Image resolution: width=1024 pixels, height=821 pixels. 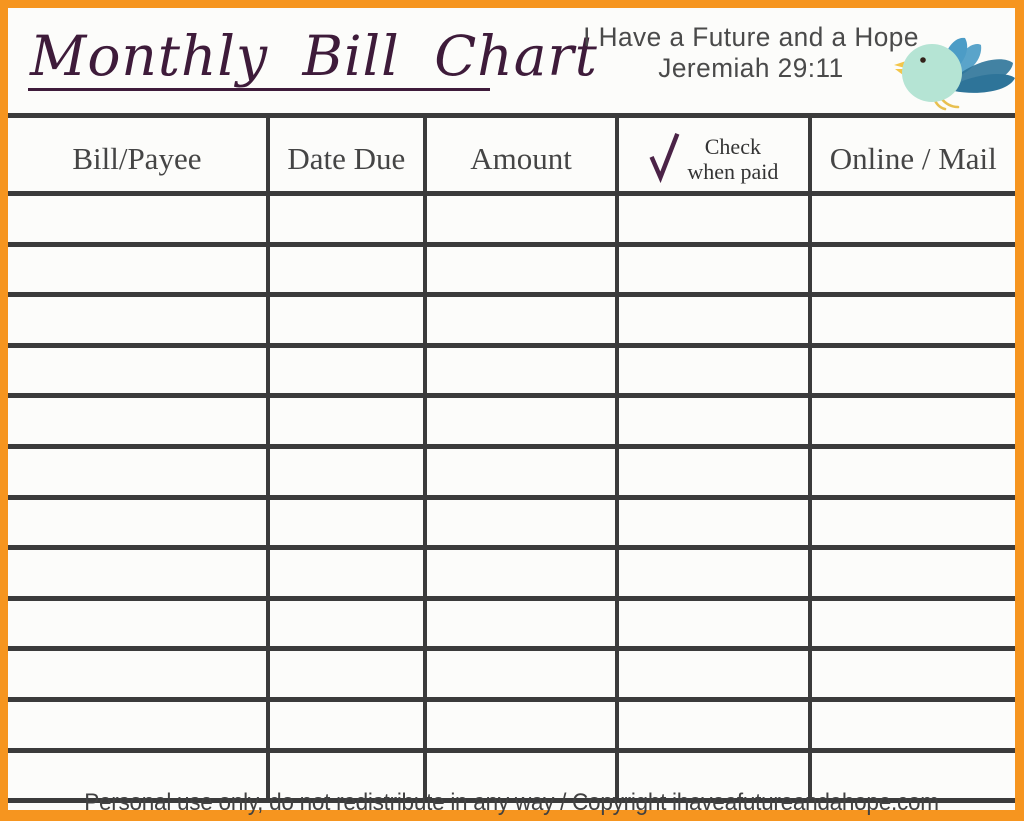 I want to click on column-header-online-mail: Online / Mail, so click(x=911, y=154).